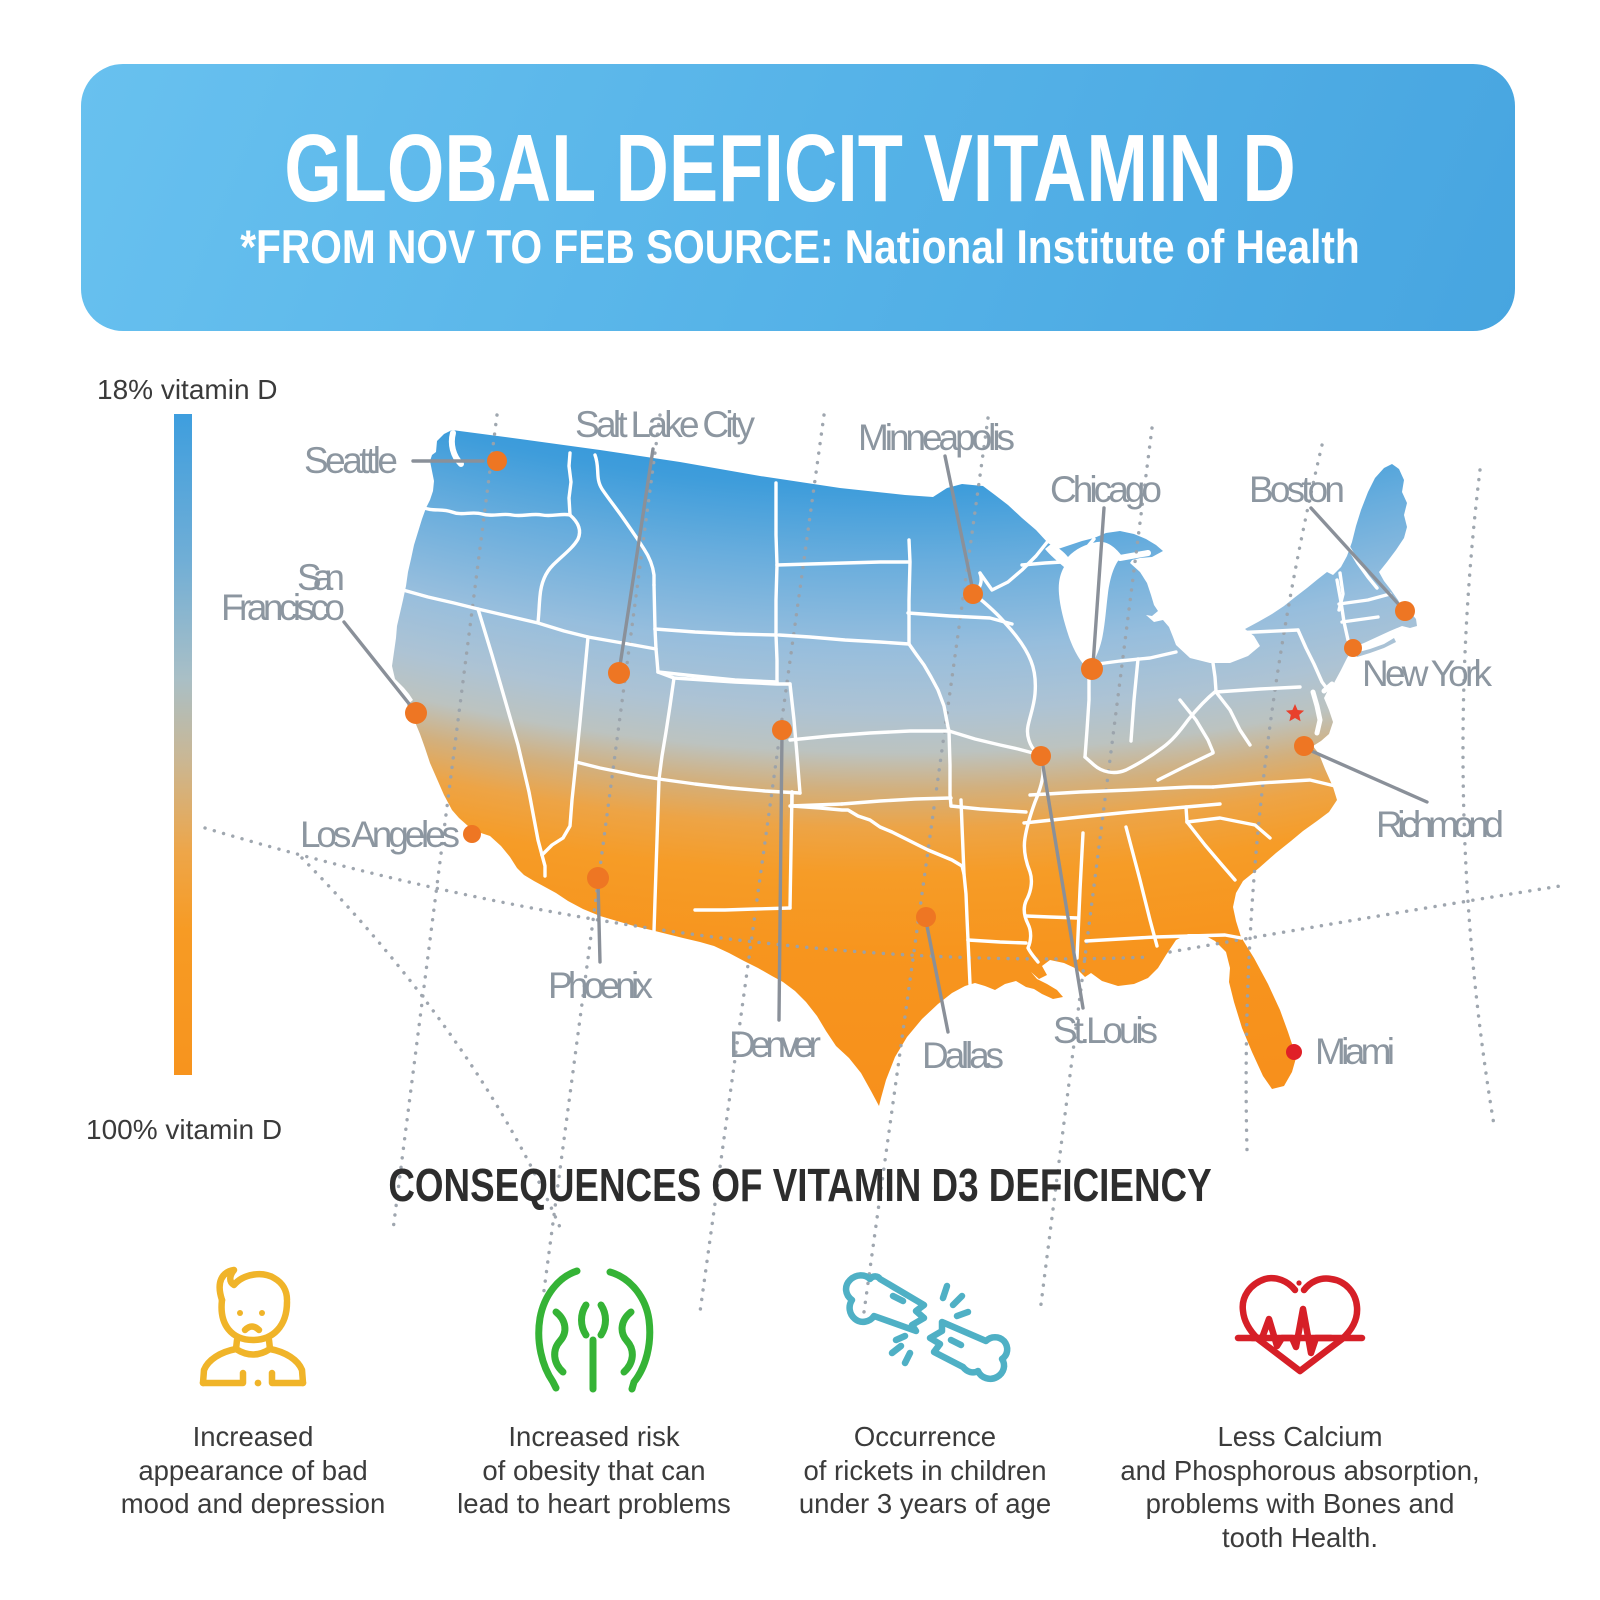 The width and height of the screenshot is (1600, 1600). I want to click on svg-text: St.Louis, so click(1105, 1030).